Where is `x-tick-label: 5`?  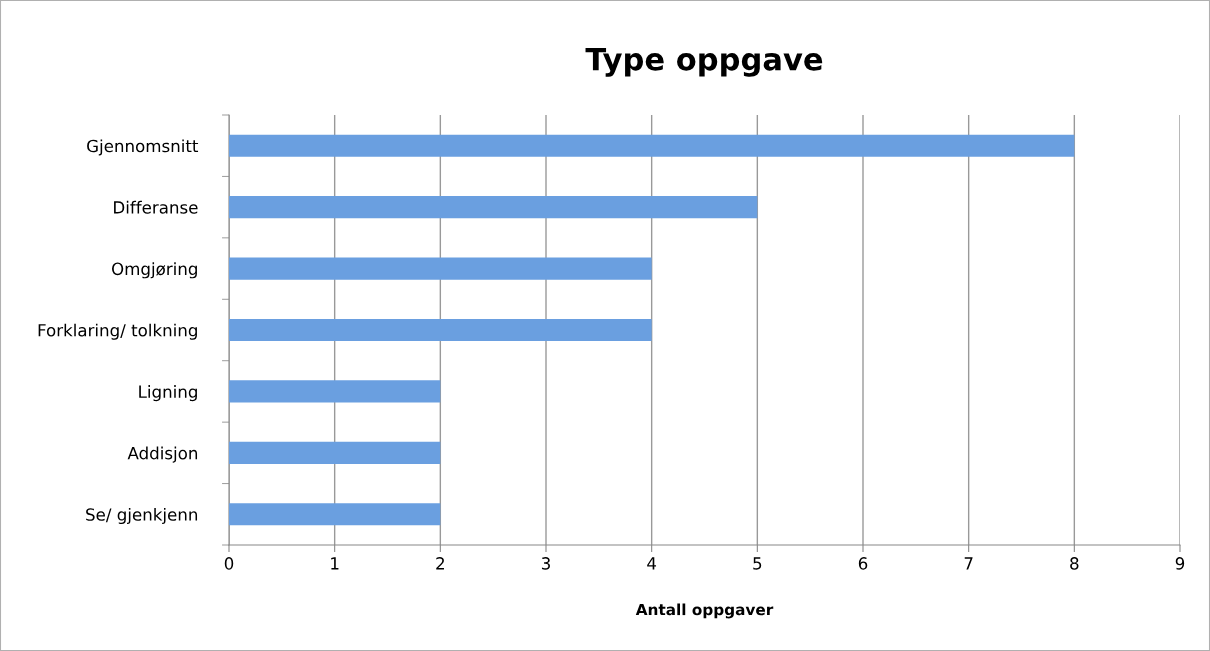
x-tick-label: 5 is located at coordinates (757, 563).